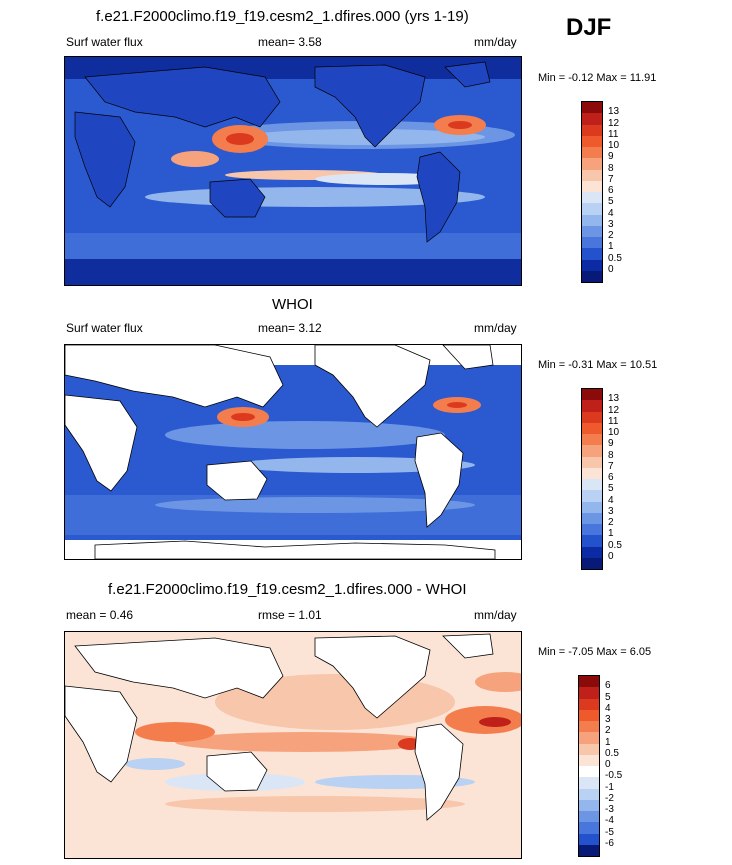 The height and width of the screenshot is (865, 732). What do you see at coordinates (495, 42) in the screenshot?
I see `panel-1-units-label: mm/day` at bounding box center [495, 42].